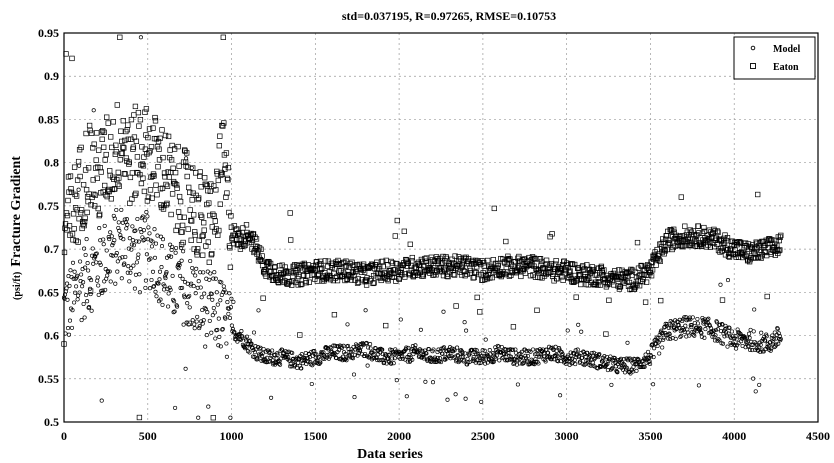 This screenshot has height=463, width=834. Describe the element at coordinates (148, 436) in the screenshot. I see `x-tick-label: 500` at that location.